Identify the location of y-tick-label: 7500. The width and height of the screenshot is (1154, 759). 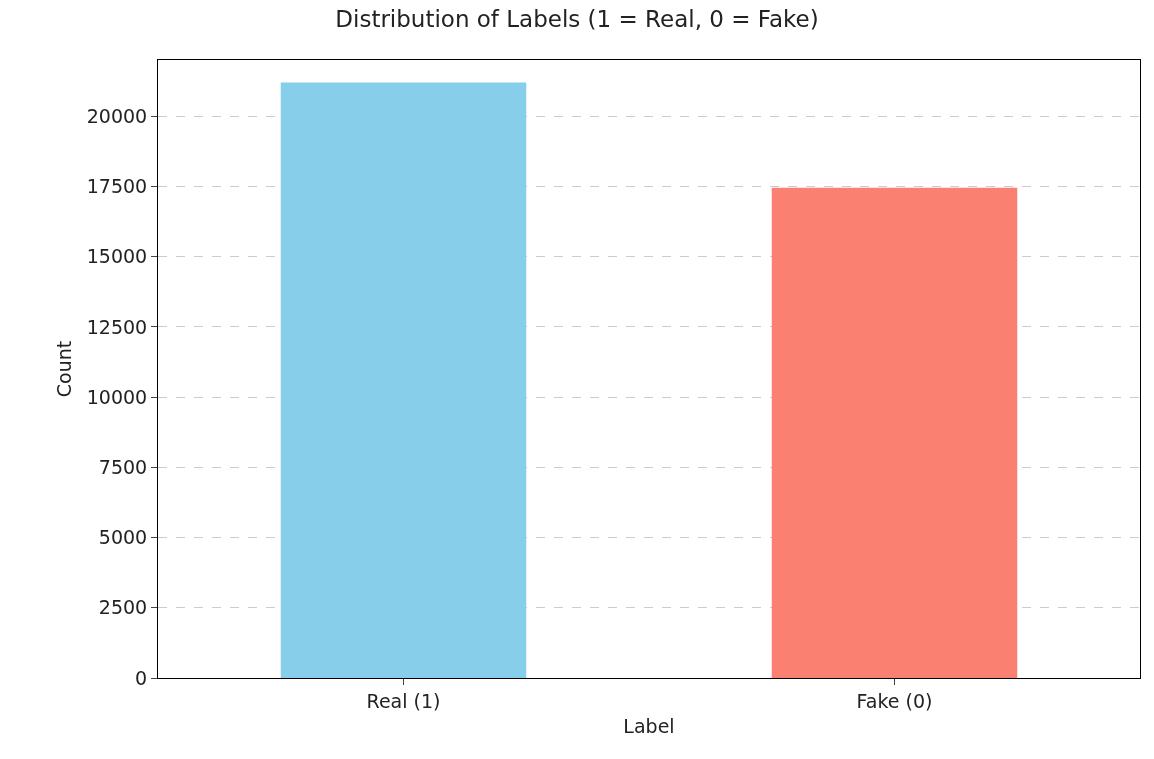
(123, 466).